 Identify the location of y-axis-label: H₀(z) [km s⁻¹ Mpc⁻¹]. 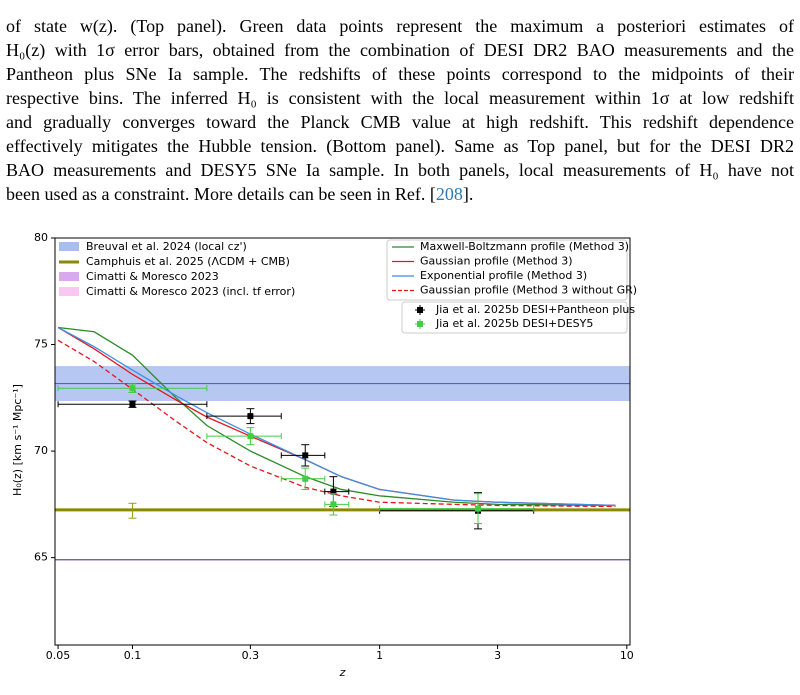
(17, 440).